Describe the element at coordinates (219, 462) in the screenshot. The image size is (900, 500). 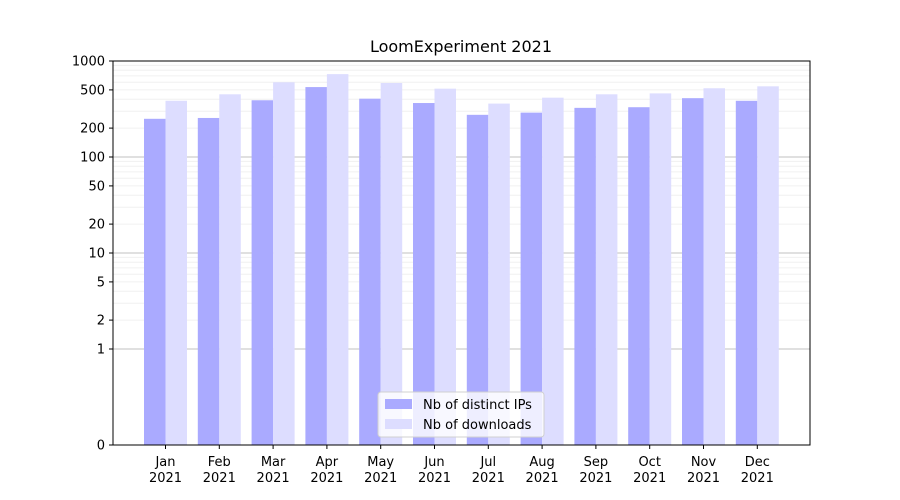
I see `x-tick-label-month: Feb` at that location.